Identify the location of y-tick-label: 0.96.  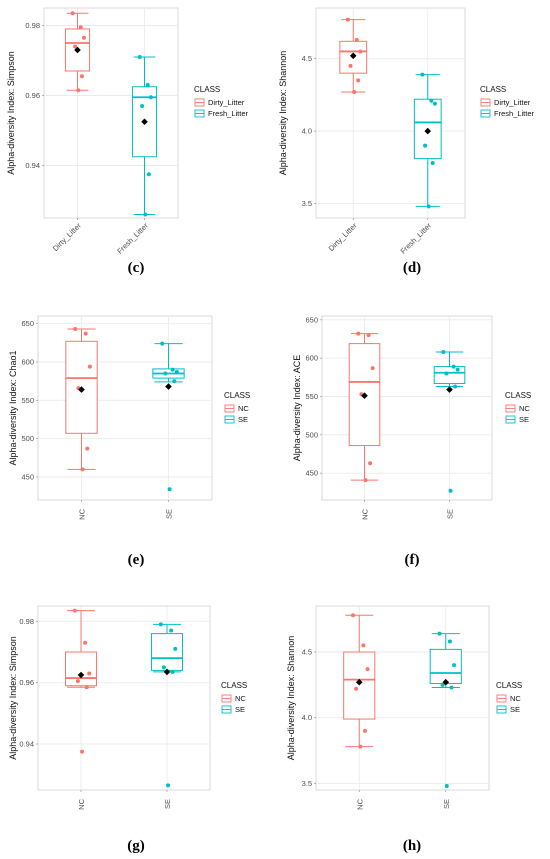
(32, 95).